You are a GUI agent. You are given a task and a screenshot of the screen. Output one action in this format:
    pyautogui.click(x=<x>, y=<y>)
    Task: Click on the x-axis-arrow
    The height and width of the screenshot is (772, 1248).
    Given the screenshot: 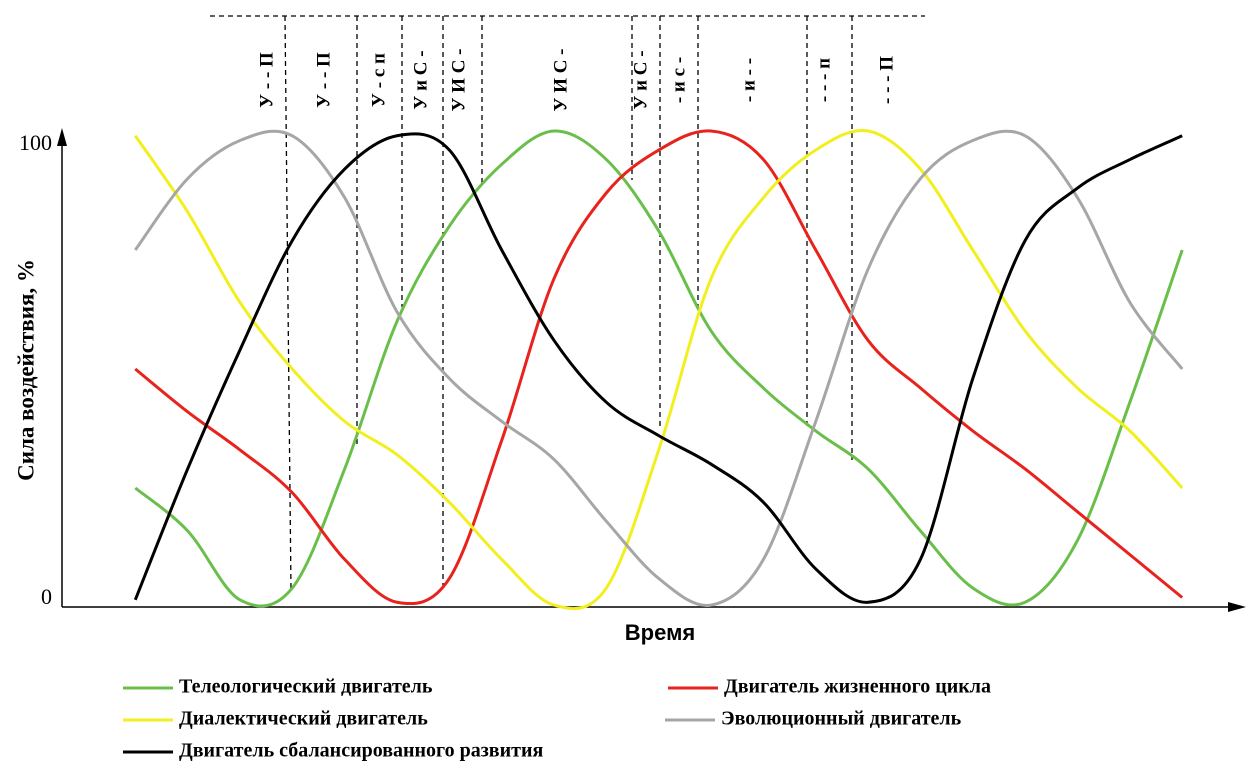 What is the action you would take?
    pyautogui.click(x=1237, y=607)
    